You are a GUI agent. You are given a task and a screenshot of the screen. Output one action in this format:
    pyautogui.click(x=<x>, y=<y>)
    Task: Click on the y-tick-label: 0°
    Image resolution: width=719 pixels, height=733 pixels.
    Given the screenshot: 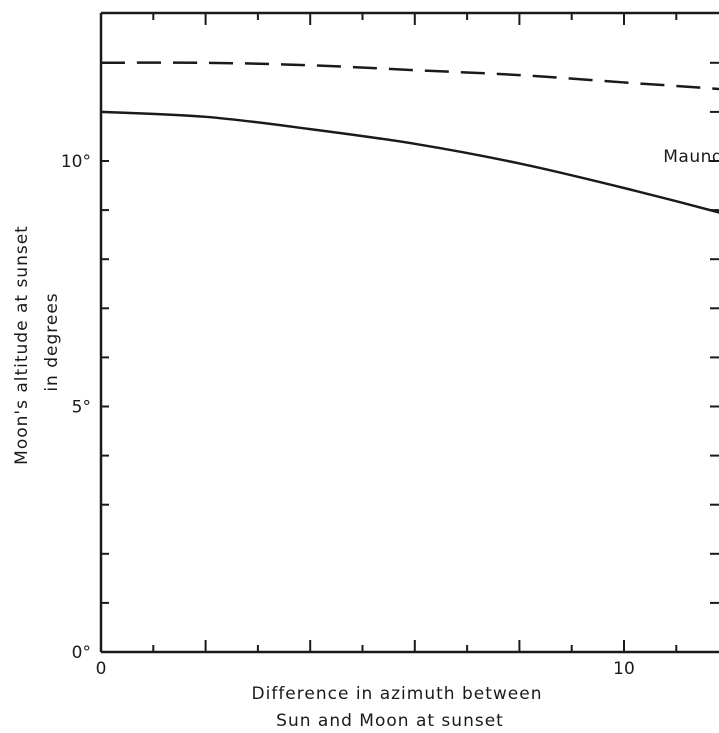 What is the action you would take?
    pyautogui.click(x=81, y=653)
    